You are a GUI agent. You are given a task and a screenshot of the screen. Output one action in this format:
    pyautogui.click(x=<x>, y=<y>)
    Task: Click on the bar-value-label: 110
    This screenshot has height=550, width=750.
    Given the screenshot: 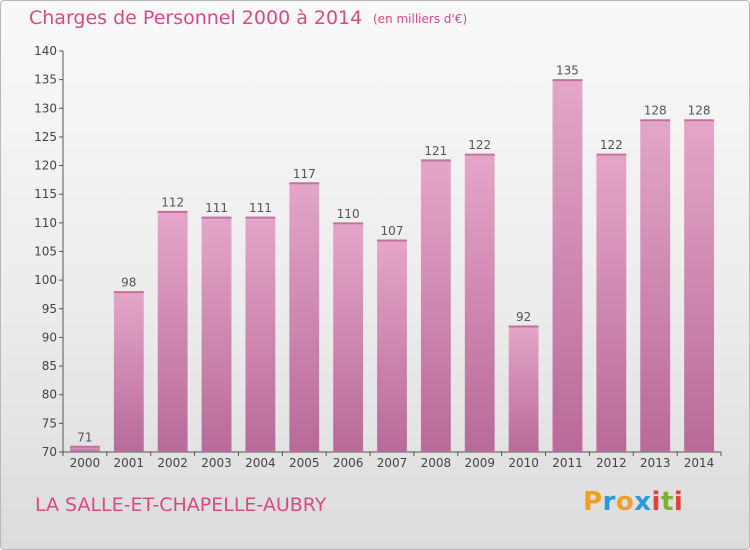 What is the action you would take?
    pyautogui.click(x=348, y=214)
    